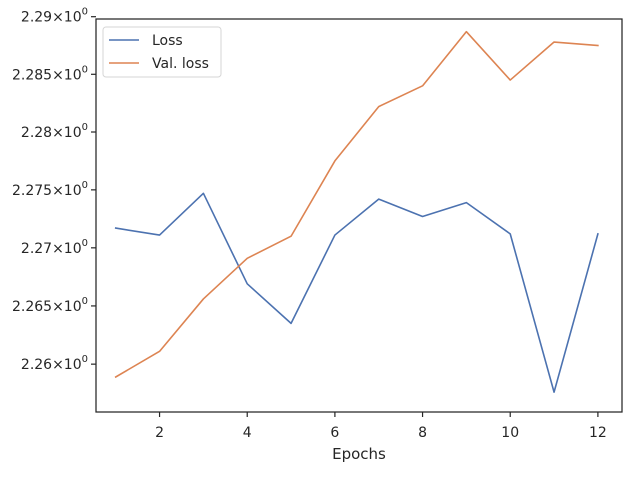 The width and height of the screenshot is (640, 480). I want to click on legend: Loss Val. loss, so click(162, 52).